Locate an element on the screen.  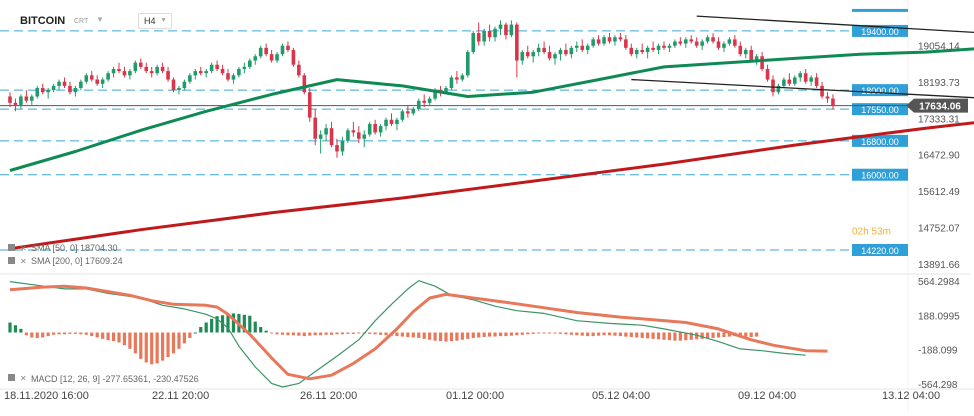
legend-settings-icon is located at coordinates (11, 260).